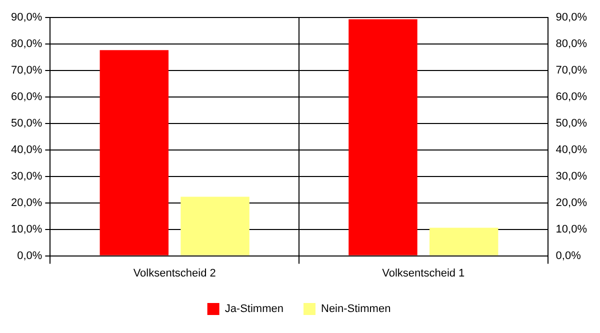 The width and height of the screenshot is (600, 333). I want to click on x-tick-label: Volksentscheid 2, so click(174, 273).